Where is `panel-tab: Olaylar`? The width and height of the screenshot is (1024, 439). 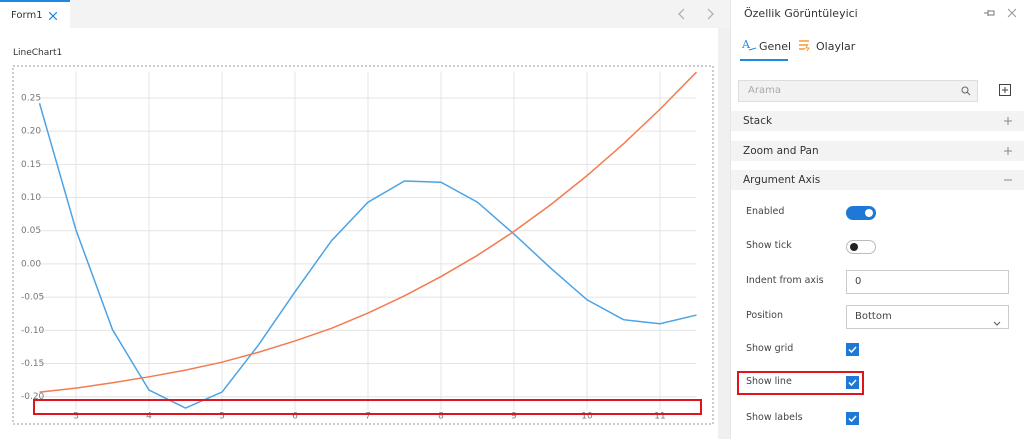
panel-tab: Olaylar is located at coordinates (836, 46).